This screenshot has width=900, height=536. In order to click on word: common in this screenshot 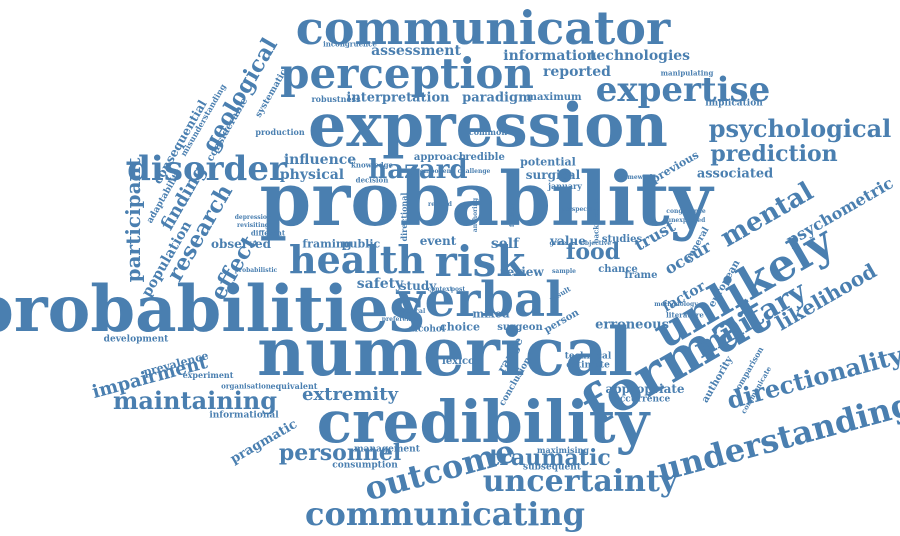, I will do `click(488, 132)`.